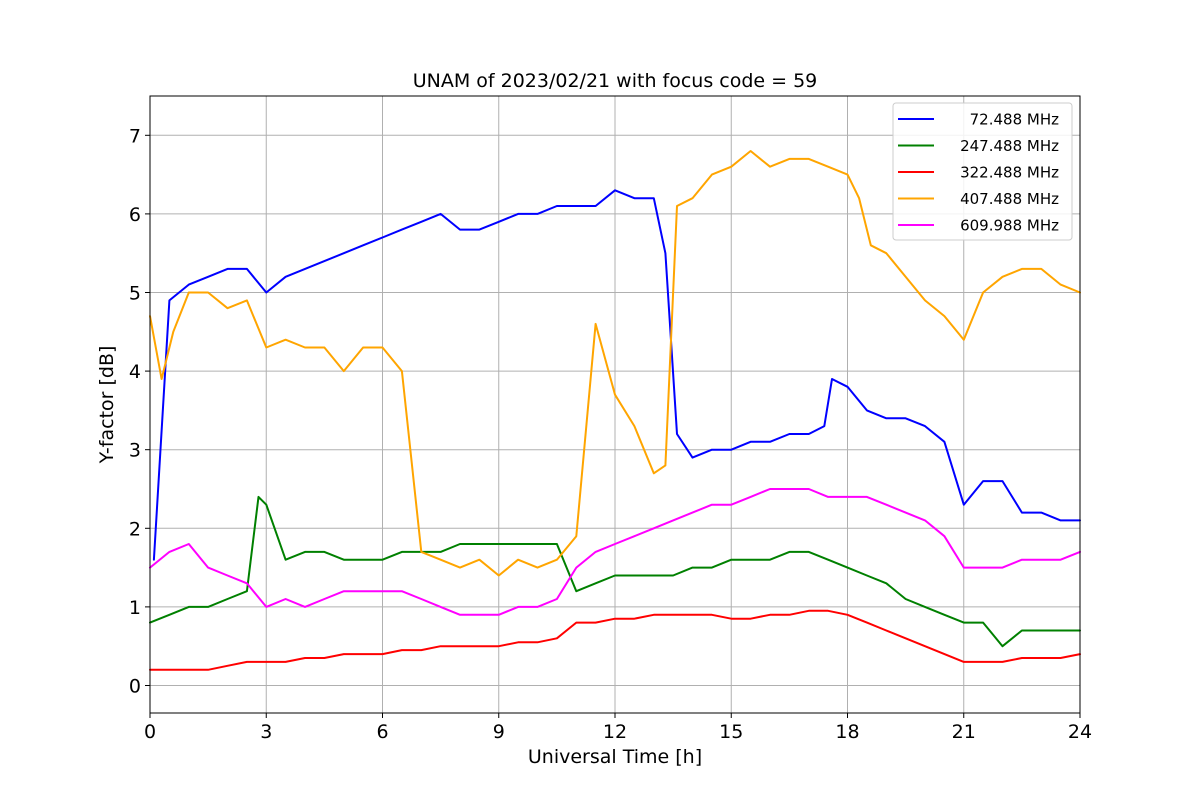 This screenshot has width=1200, height=800. I want to click on y-tick-label: 6, so click(135, 215).